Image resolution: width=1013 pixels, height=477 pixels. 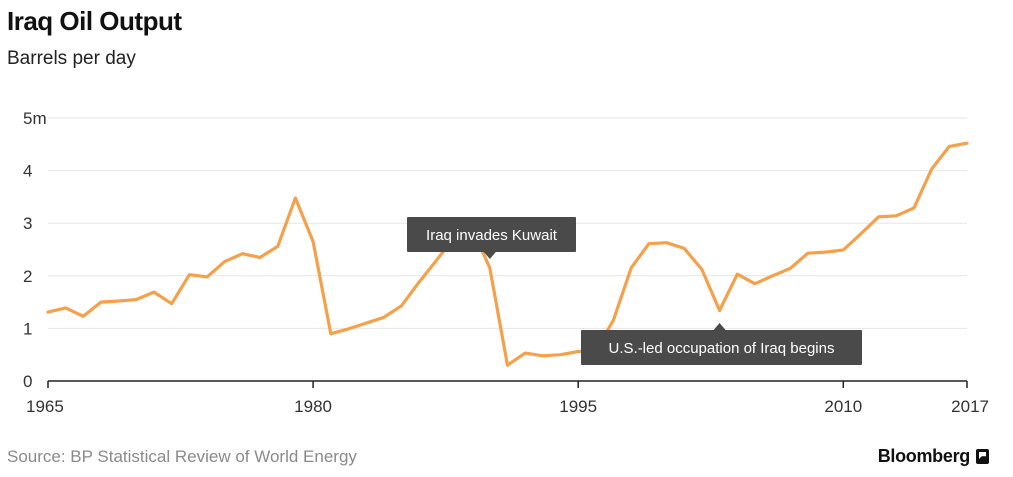 I want to click on bloomberg-logo: Bloomberg, so click(x=933, y=456).